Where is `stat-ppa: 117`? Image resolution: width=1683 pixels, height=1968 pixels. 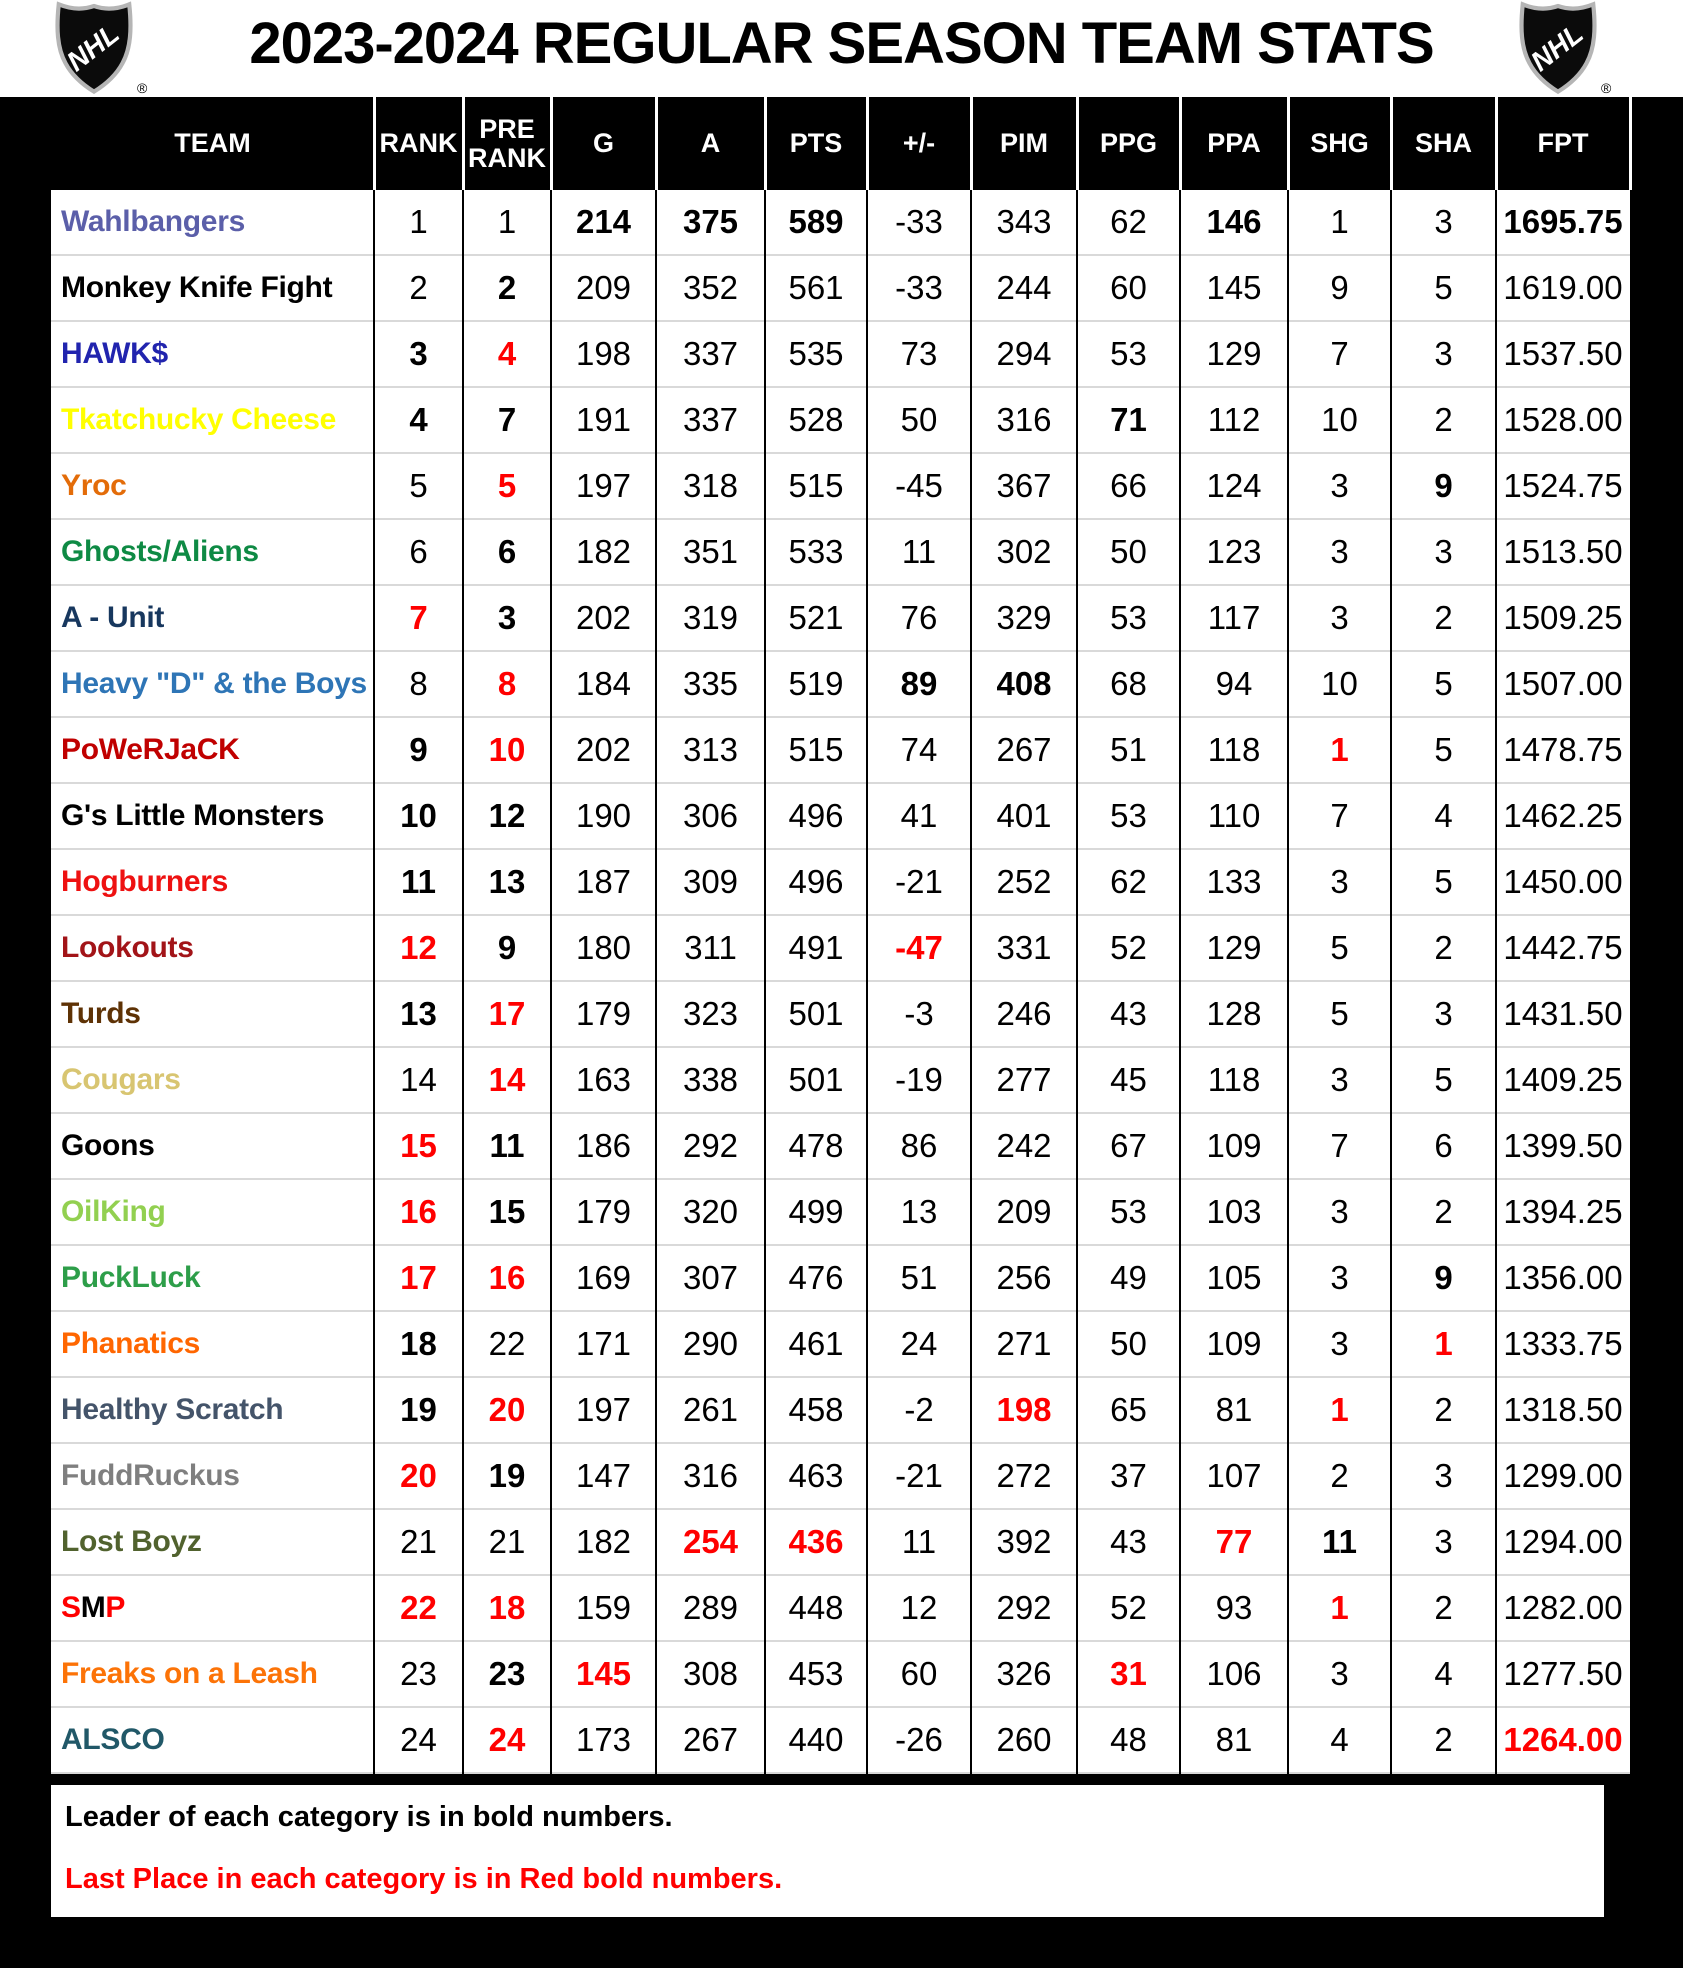
stat-ppa: 117 is located at coordinates (1234, 617).